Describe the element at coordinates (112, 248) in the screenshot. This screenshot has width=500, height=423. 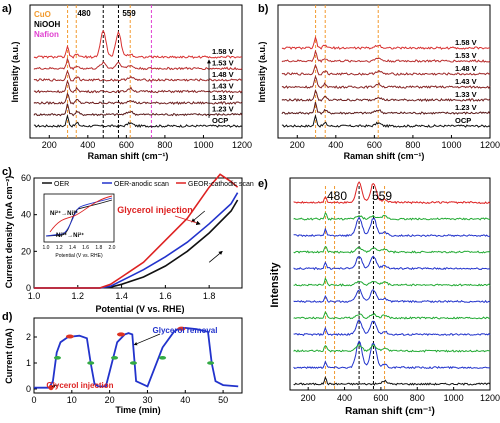
I see `inset-x-tick-label: 2.0` at that location.